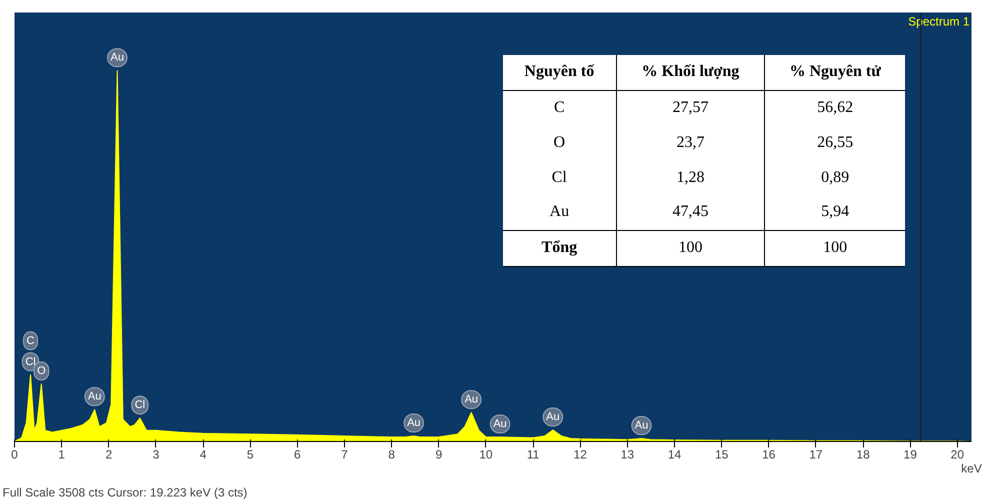 This screenshot has height=504, width=985. I want to click on annotation: 26,55, so click(835, 142).